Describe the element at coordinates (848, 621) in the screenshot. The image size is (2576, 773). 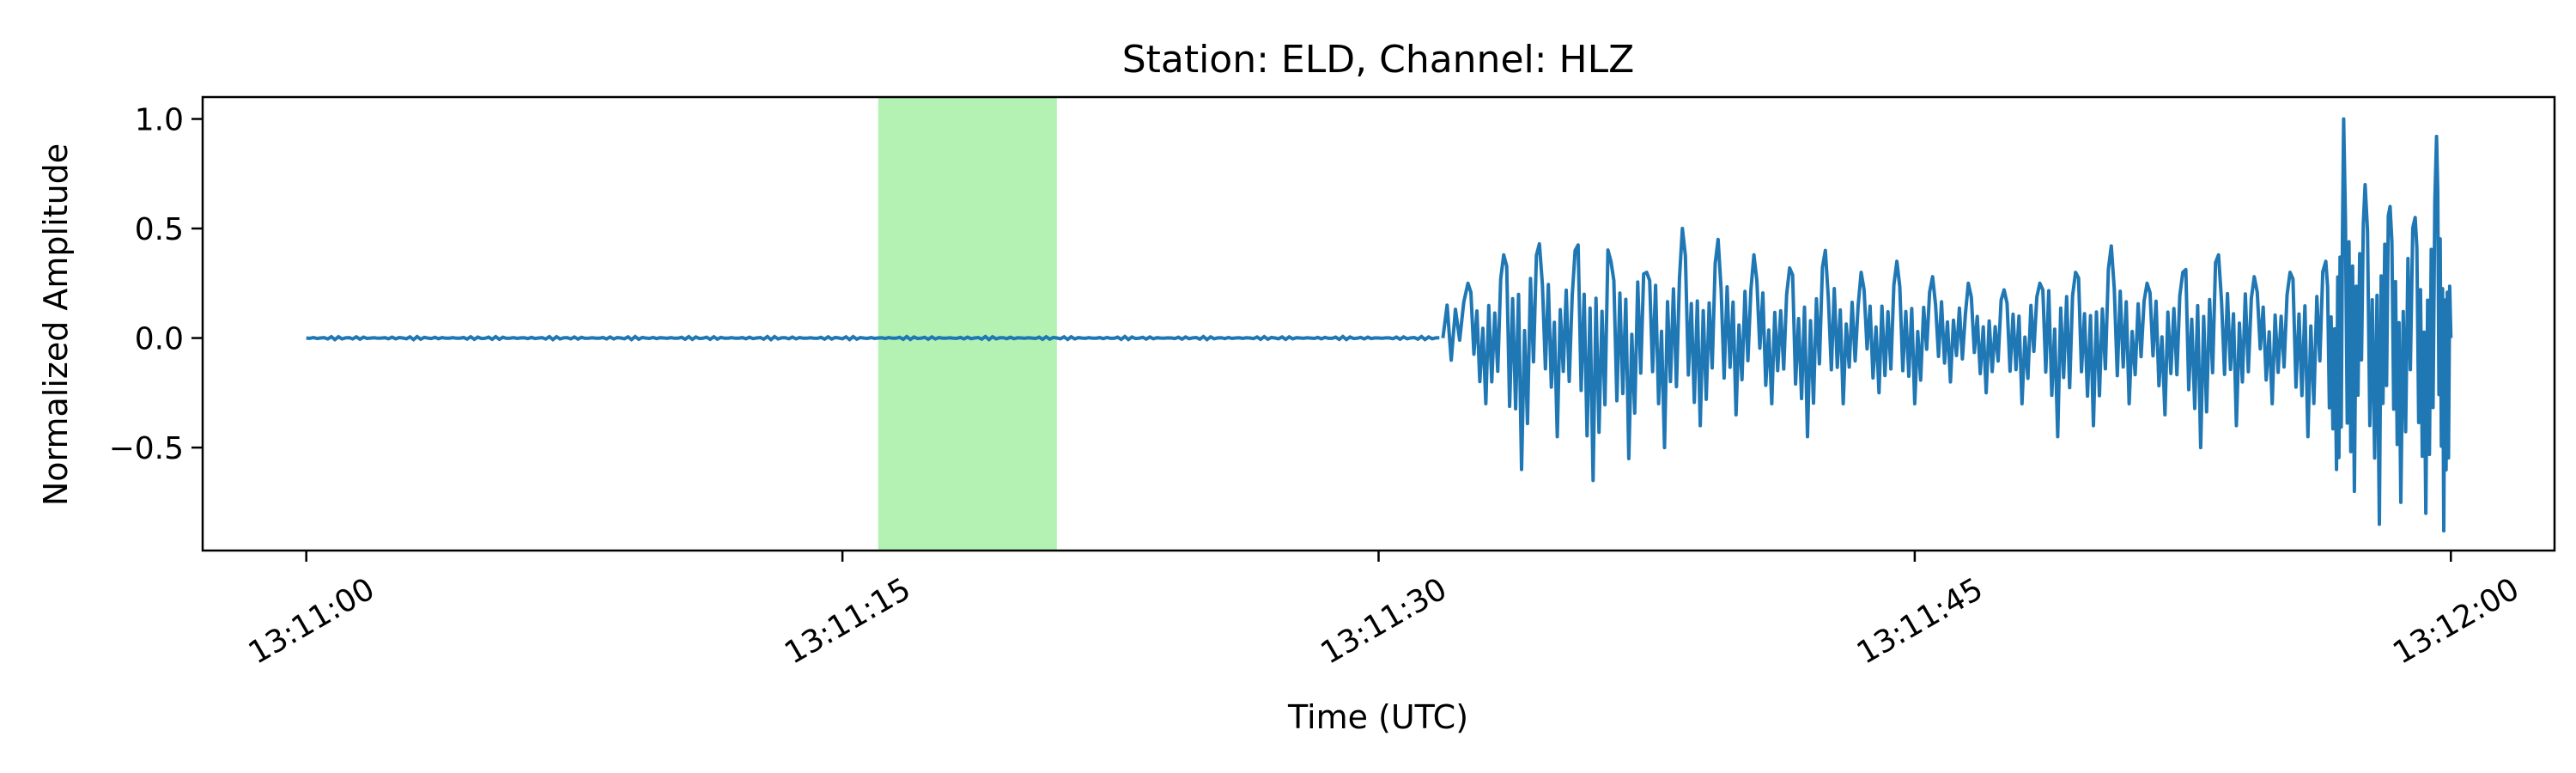
I see `x-tick-label: 13:11:15` at that location.